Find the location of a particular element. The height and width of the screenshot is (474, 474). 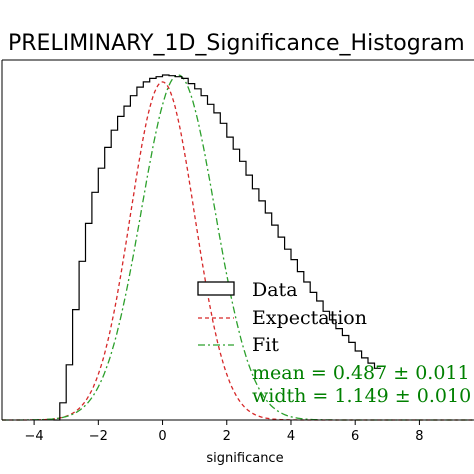

x-tick-label: 4 is located at coordinates (291, 436).